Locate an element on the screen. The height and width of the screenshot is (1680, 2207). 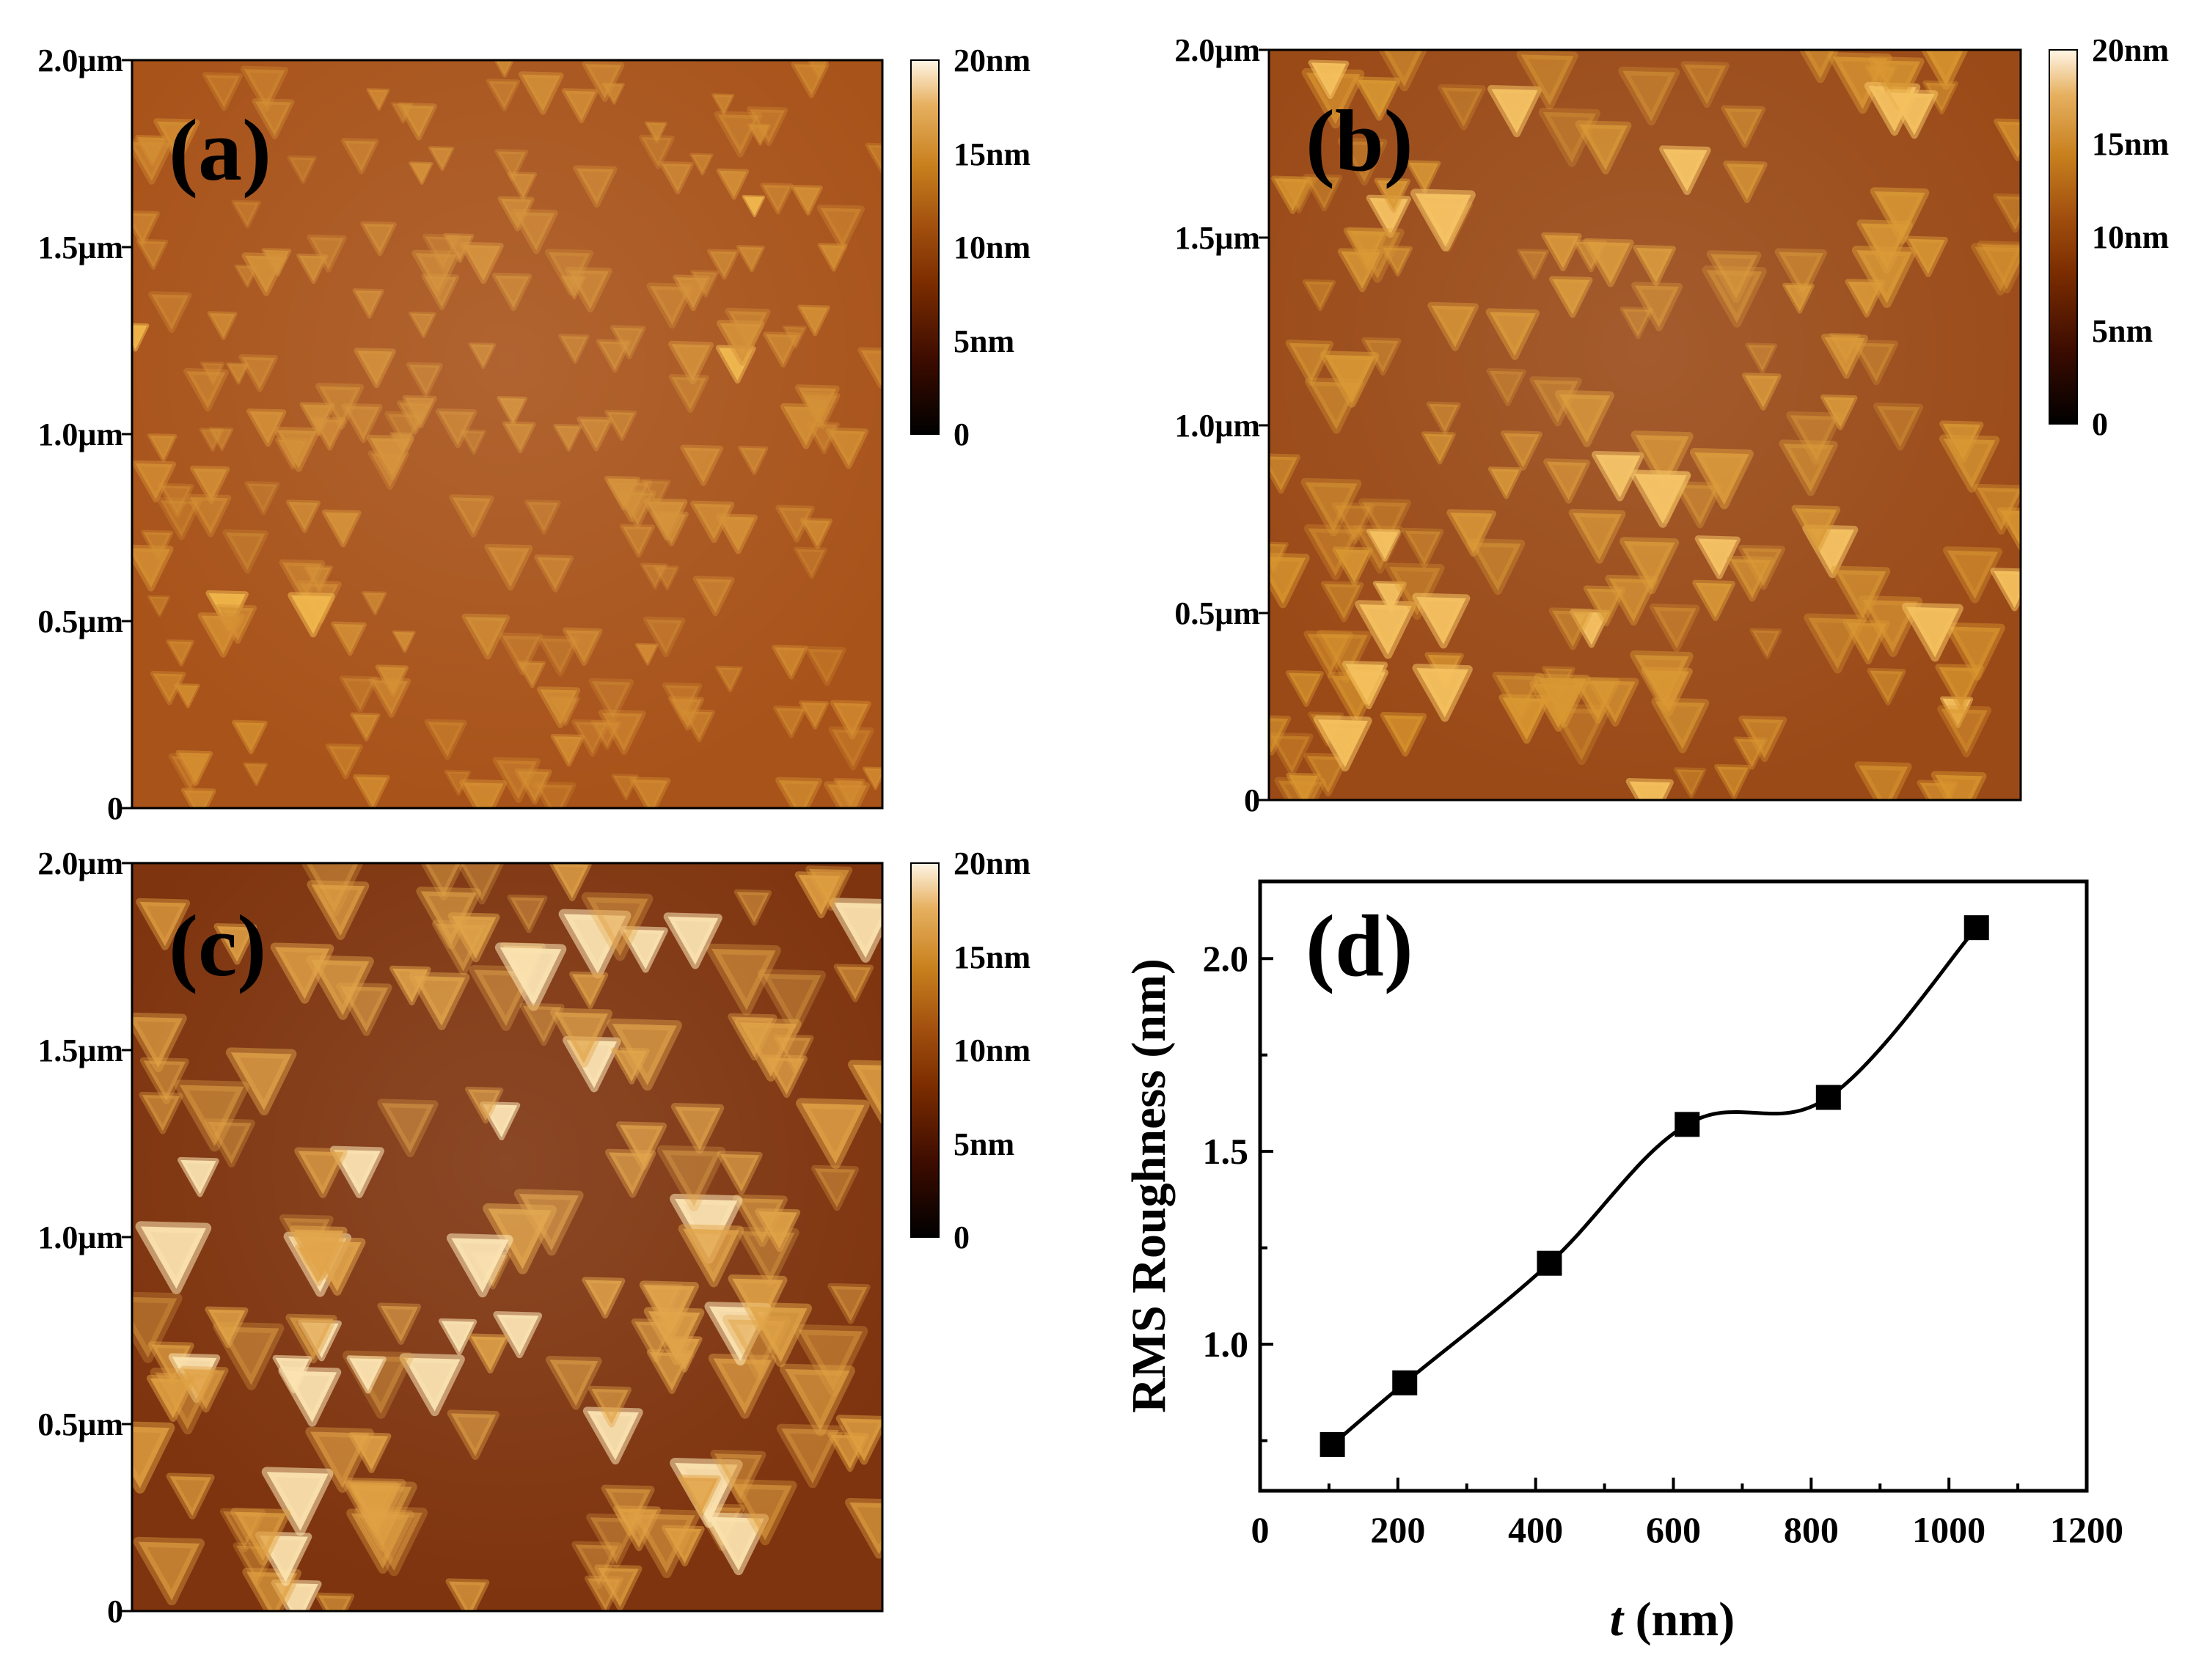
x-axis: 0 200 400 600 800 1000 1200 is located at coordinates (1687, 1514).